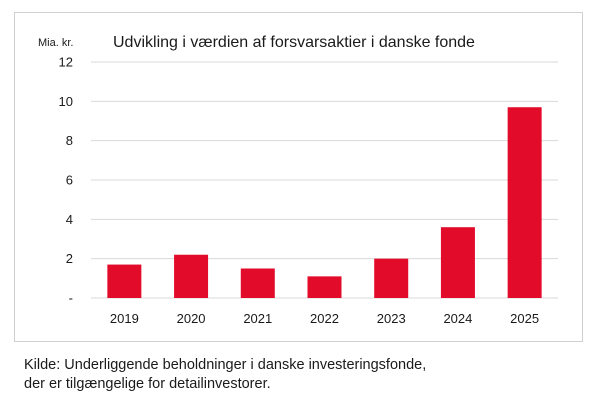 The width and height of the screenshot is (599, 412). Describe the element at coordinates (524, 318) in the screenshot. I see `x-tick-label: 2025` at that location.